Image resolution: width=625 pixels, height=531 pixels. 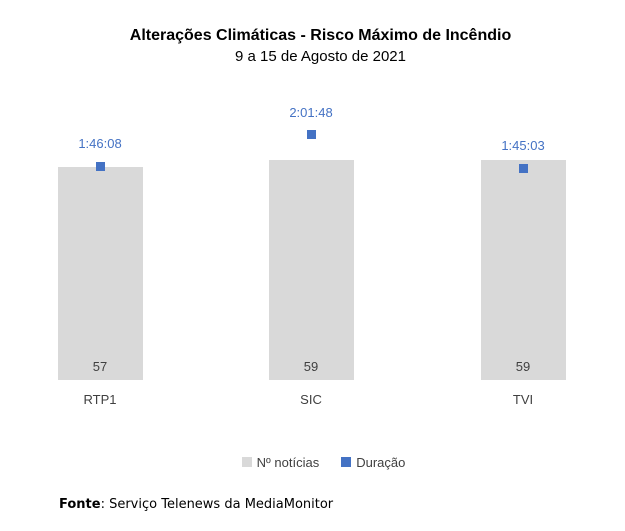 What do you see at coordinates (288, 462) in the screenshot?
I see `legend-label-noticias: Nº notícias` at bounding box center [288, 462].